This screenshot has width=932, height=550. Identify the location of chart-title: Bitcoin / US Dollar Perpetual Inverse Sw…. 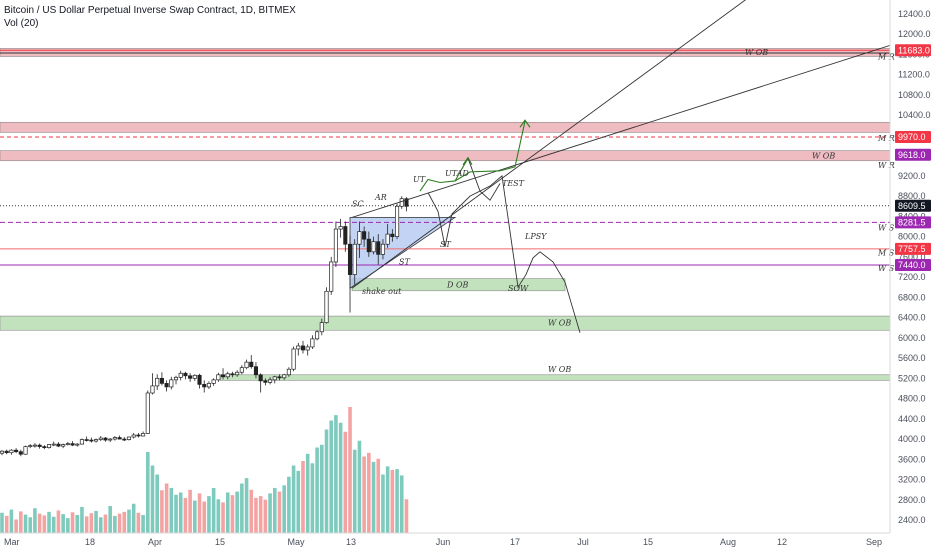
(150, 10).